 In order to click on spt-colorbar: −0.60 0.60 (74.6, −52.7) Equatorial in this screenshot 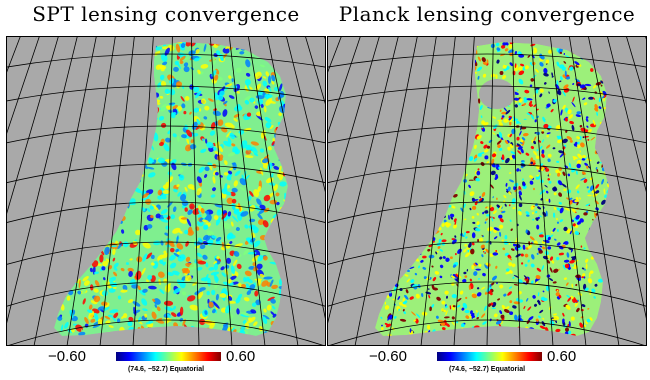, I will do `click(166, 363)`.